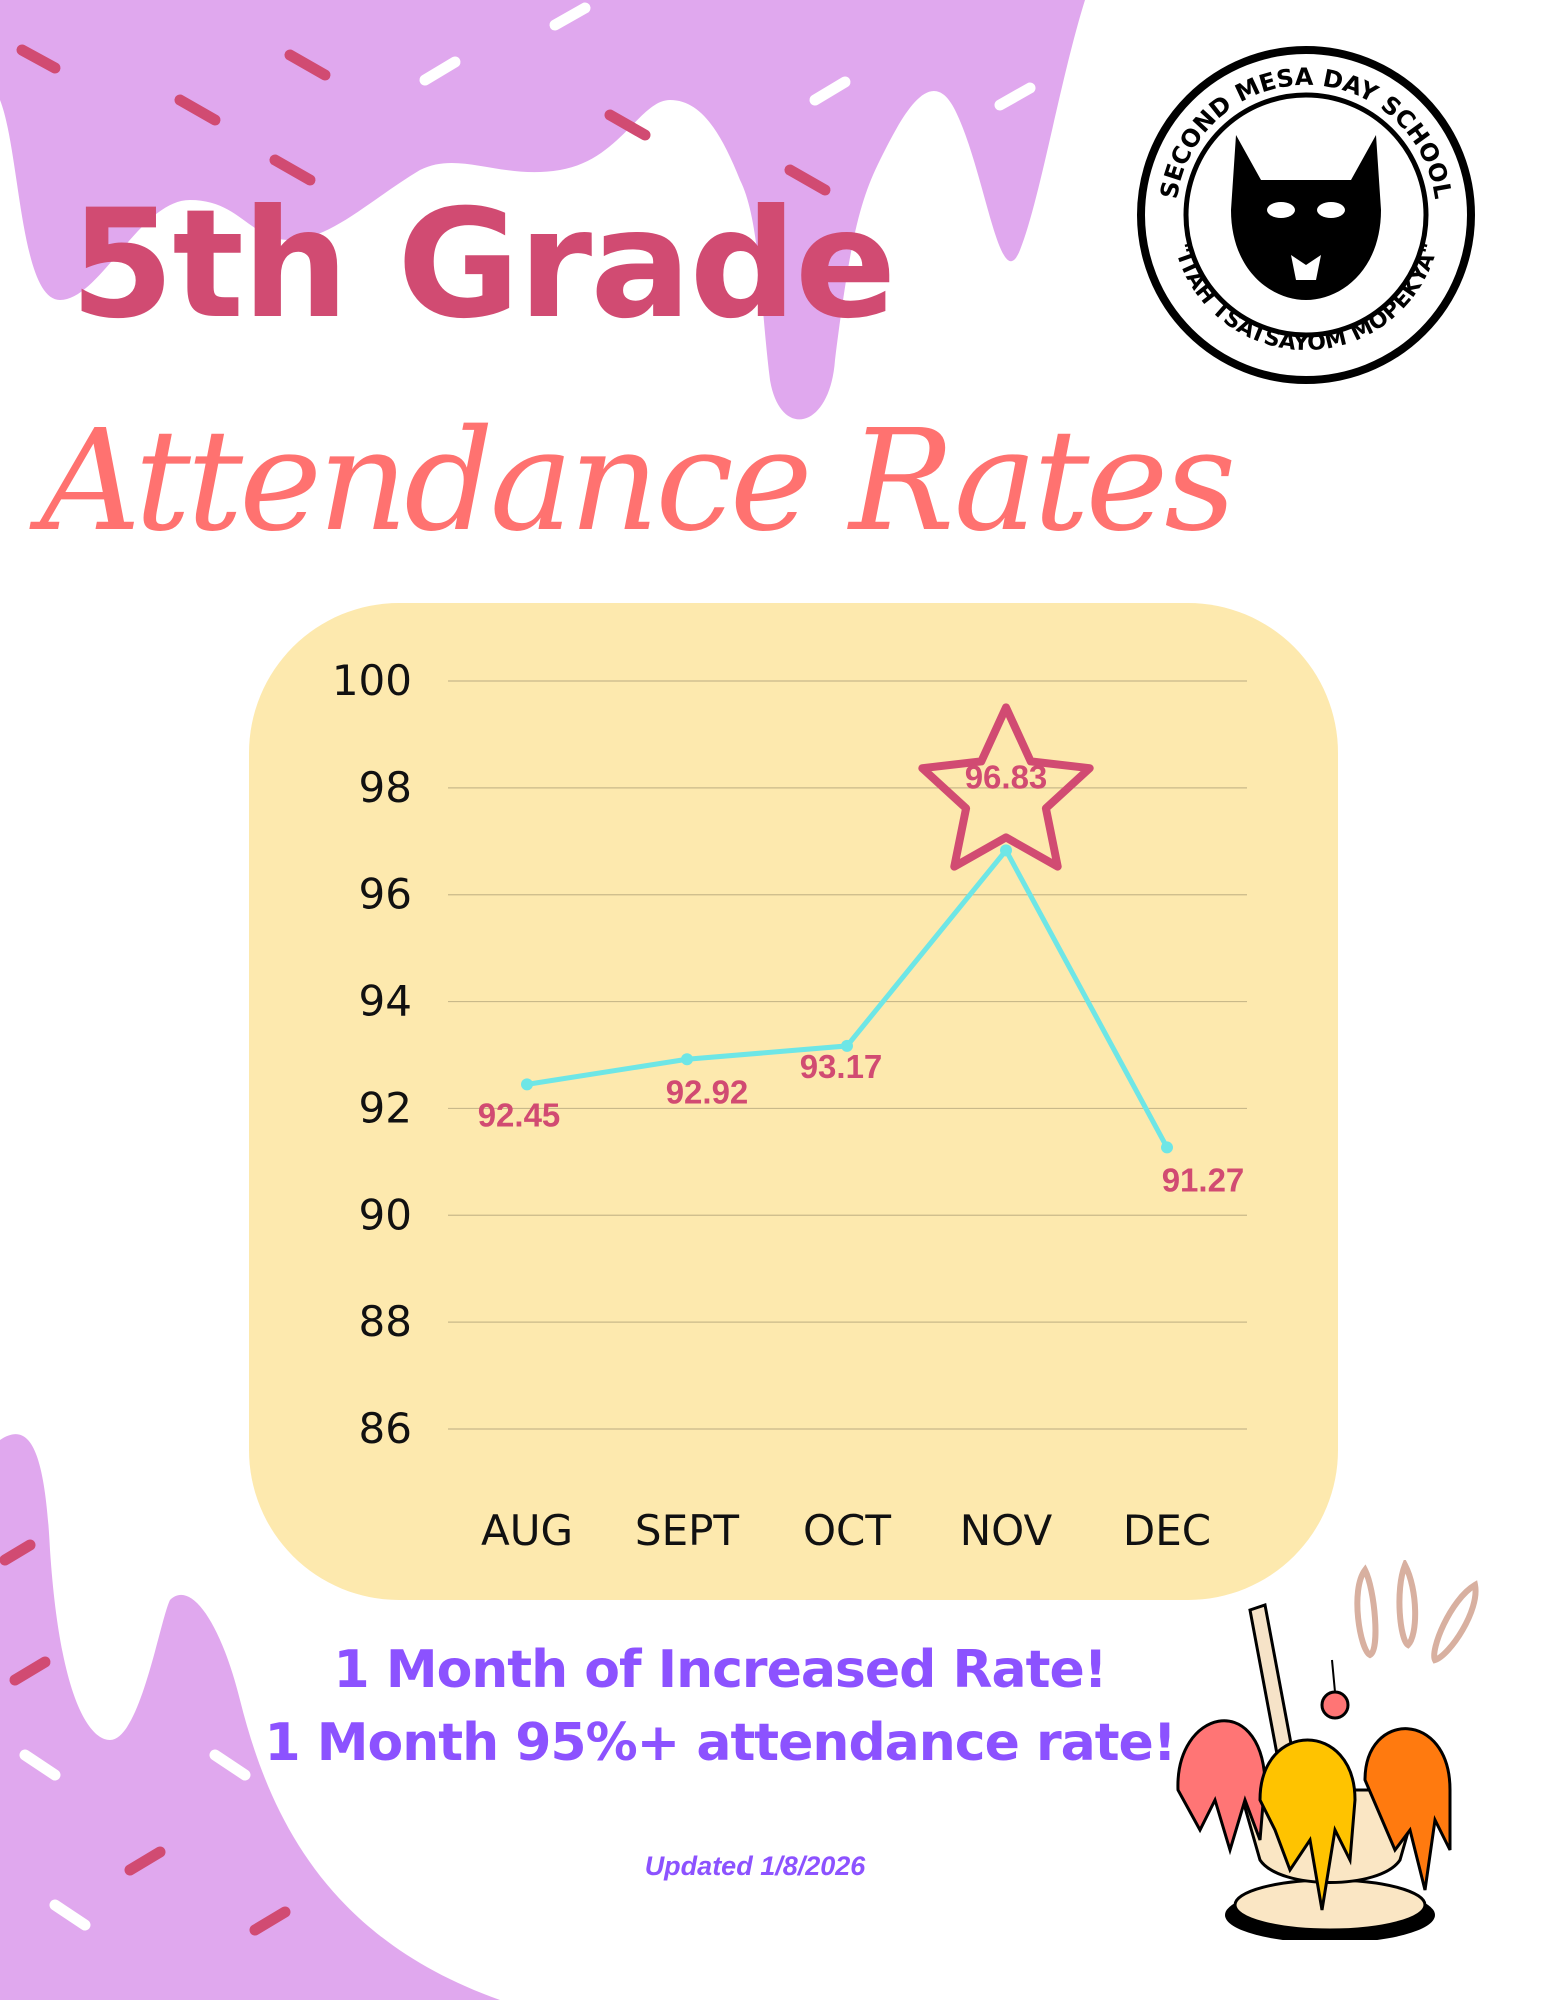  I want to click on x-tick-label: NOV, so click(1006, 1530).